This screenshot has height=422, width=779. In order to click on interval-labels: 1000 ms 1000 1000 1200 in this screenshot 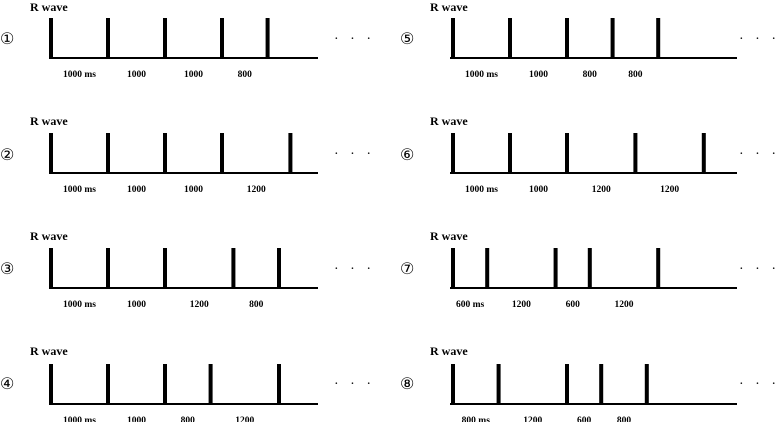, I will do `click(164, 190)`.